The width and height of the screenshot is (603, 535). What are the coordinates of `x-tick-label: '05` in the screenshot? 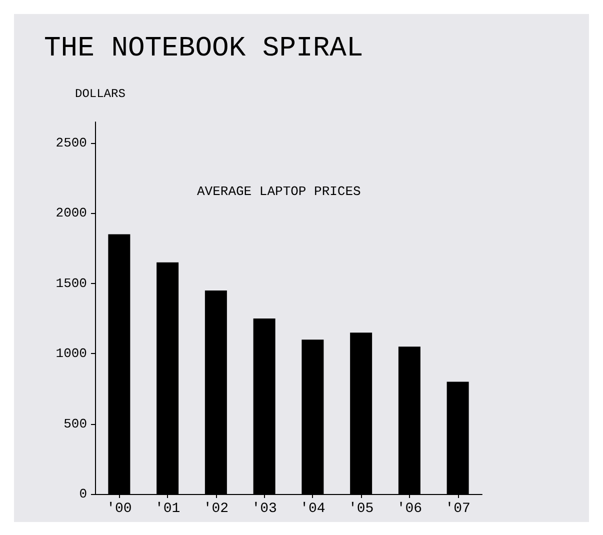 It's located at (361, 509).